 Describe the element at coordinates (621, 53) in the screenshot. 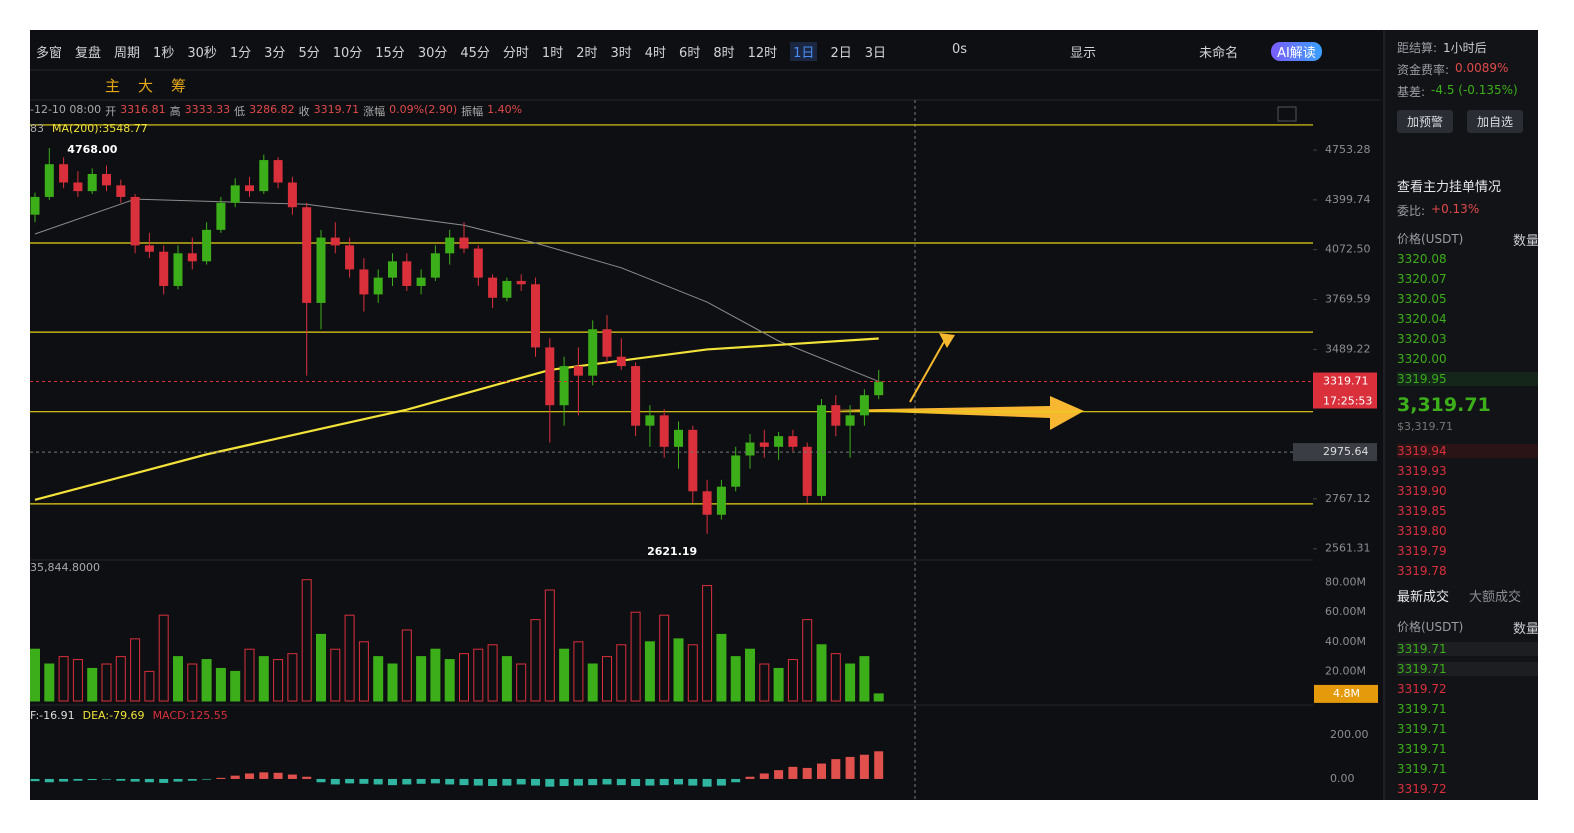

I see `period-button: 3时` at that location.